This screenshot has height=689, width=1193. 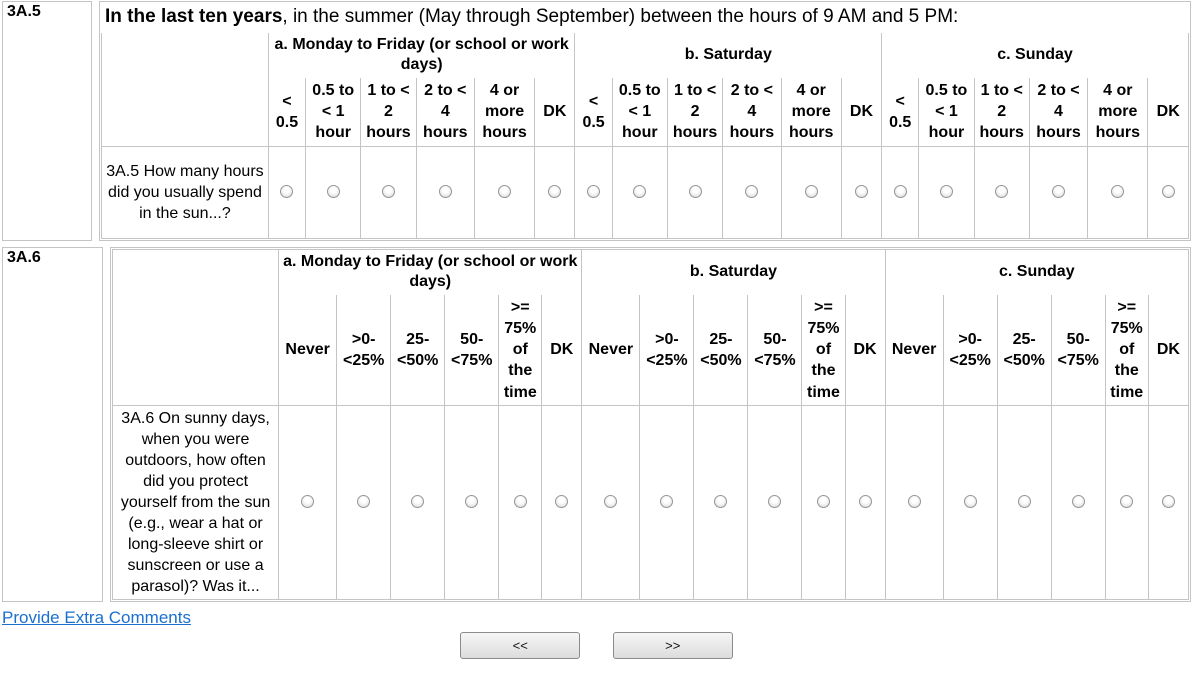 I want to click on option-header: 50- <75%, so click(x=1078, y=350).